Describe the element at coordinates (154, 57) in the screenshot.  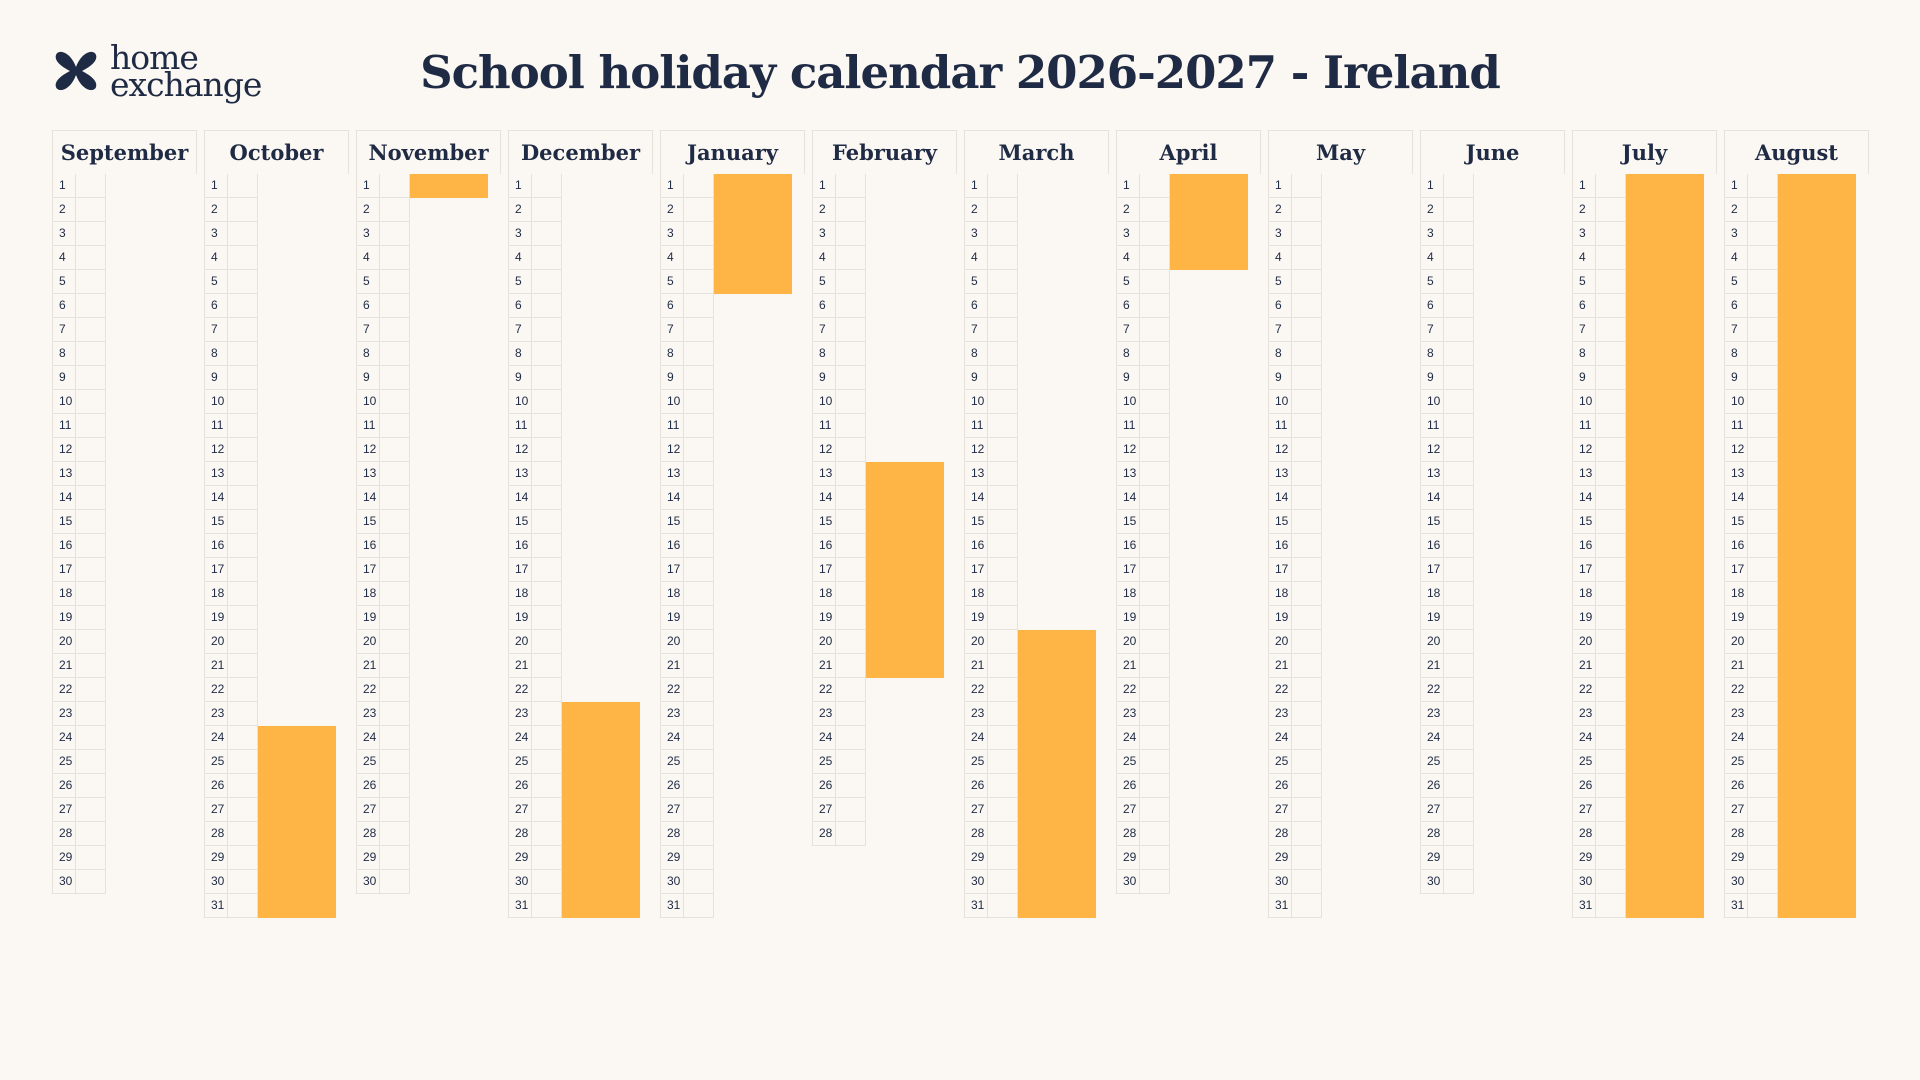
I see `logo-line-1: home` at that location.